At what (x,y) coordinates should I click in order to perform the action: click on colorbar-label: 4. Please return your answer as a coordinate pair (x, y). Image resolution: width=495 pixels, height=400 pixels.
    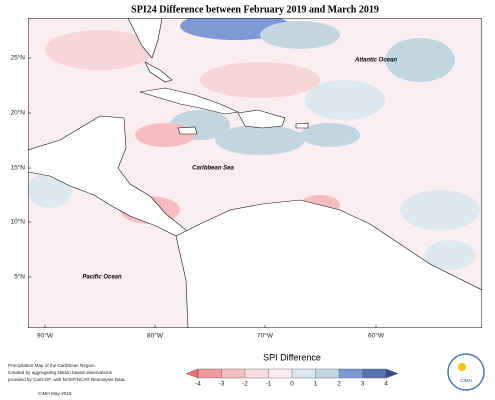
    Looking at the image, I should click on (386, 384).